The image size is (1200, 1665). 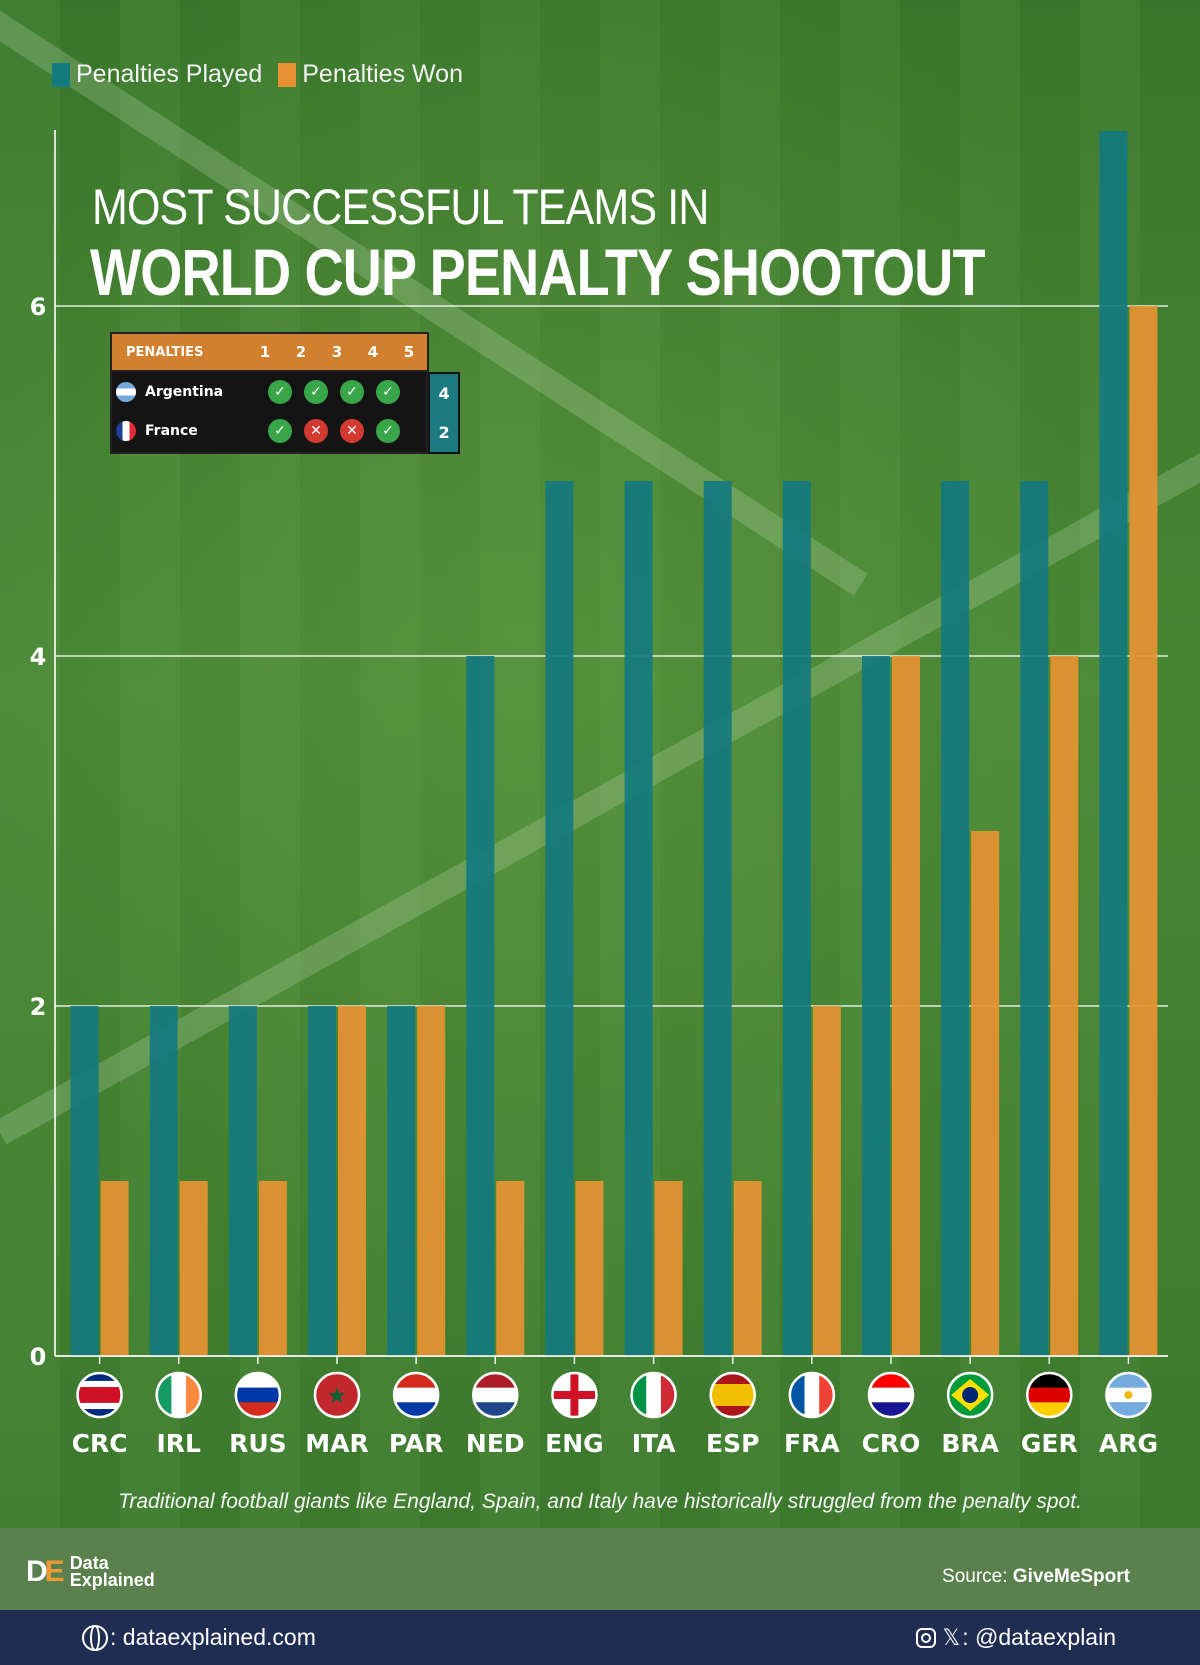 What do you see at coordinates (38, 1007) in the screenshot?
I see `y-tick-label: 2` at bounding box center [38, 1007].